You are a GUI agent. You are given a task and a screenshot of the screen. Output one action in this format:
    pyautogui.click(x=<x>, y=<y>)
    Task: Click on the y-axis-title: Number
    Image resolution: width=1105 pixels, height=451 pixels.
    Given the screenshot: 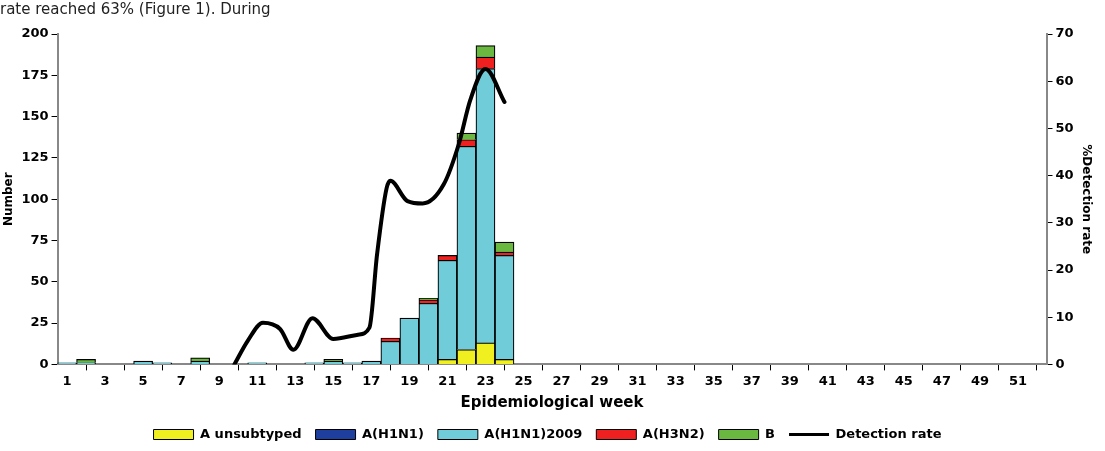 What is the action you would take?
    pyautogui.click(x=8, y=199)
    